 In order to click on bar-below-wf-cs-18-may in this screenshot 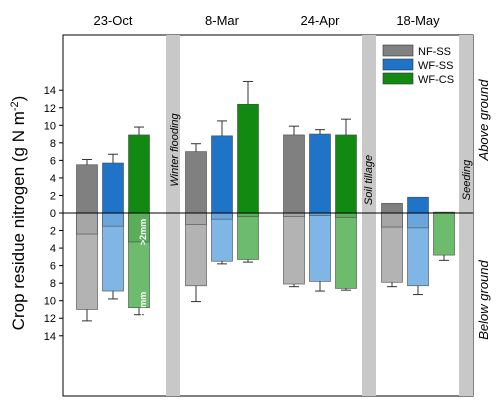, I will do `click(444, 234)`.